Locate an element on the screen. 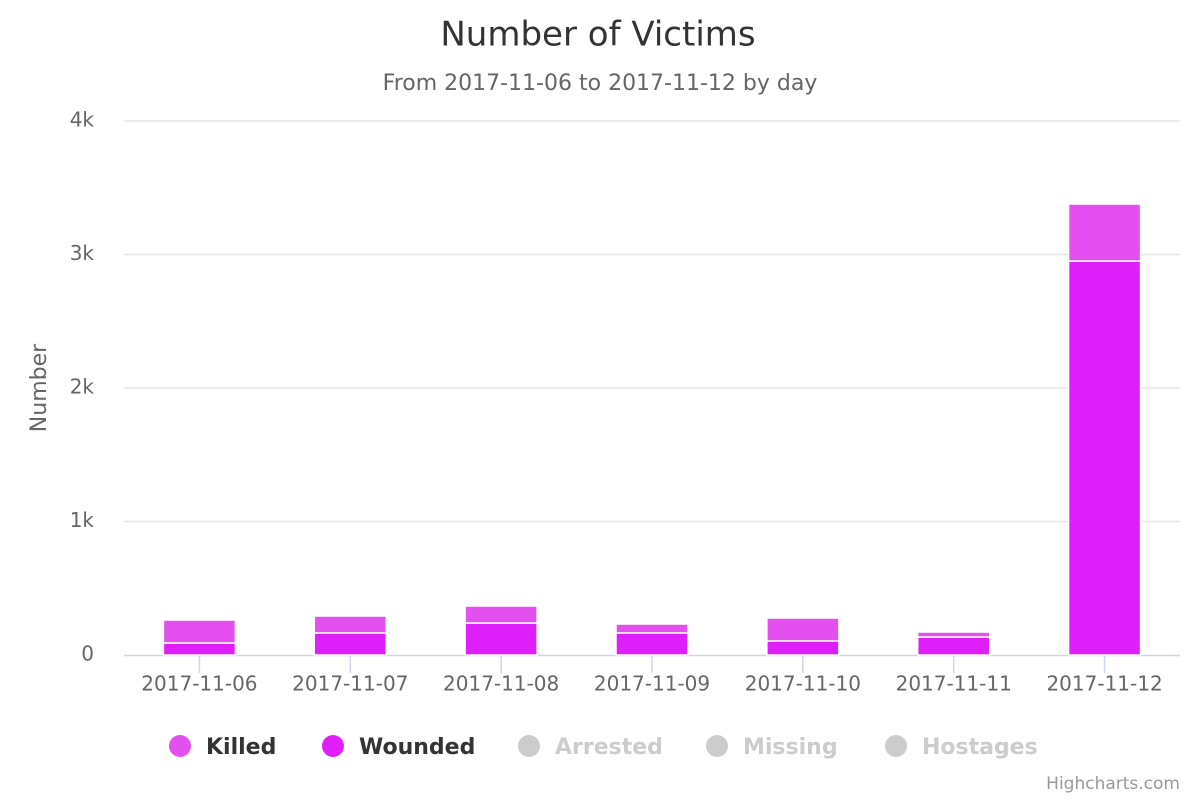  chart-title: Number of Victims is located at coordinates (597, 35).